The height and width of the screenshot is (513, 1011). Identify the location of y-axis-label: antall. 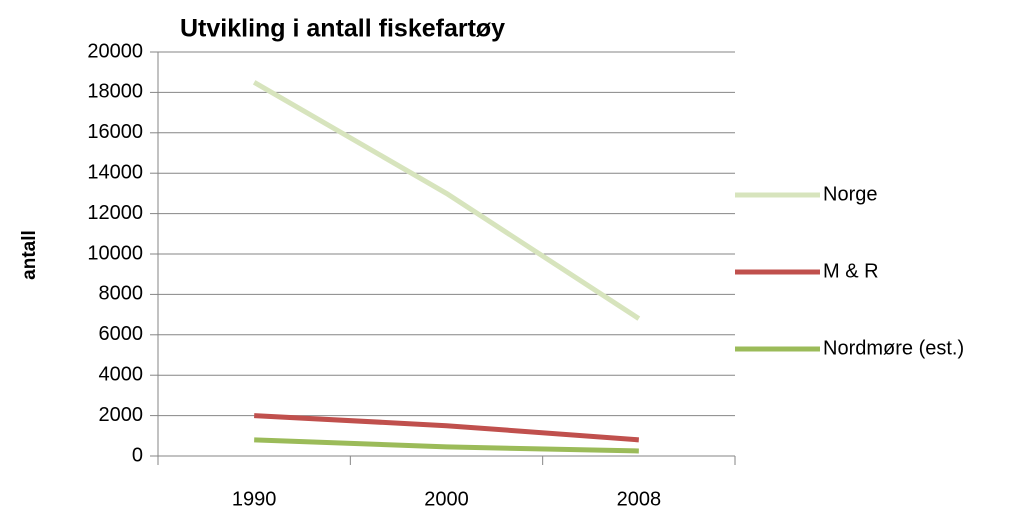
(29, 255).